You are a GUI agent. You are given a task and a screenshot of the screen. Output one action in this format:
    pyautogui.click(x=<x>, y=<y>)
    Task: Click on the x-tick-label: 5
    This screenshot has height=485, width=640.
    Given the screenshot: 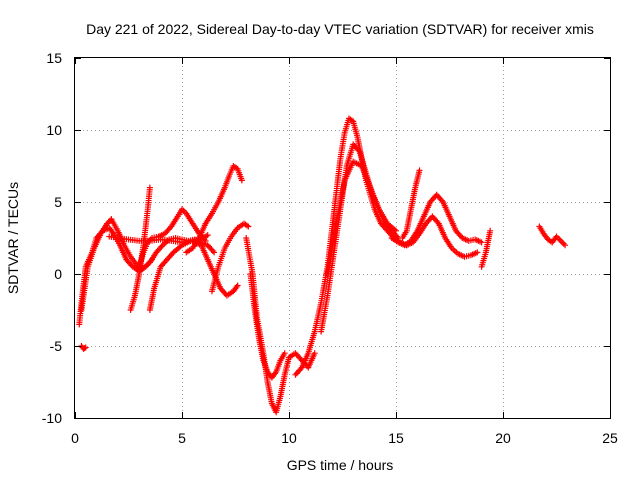 What is the action you would take?
    pyautogui.click(x=182, y=438)
    